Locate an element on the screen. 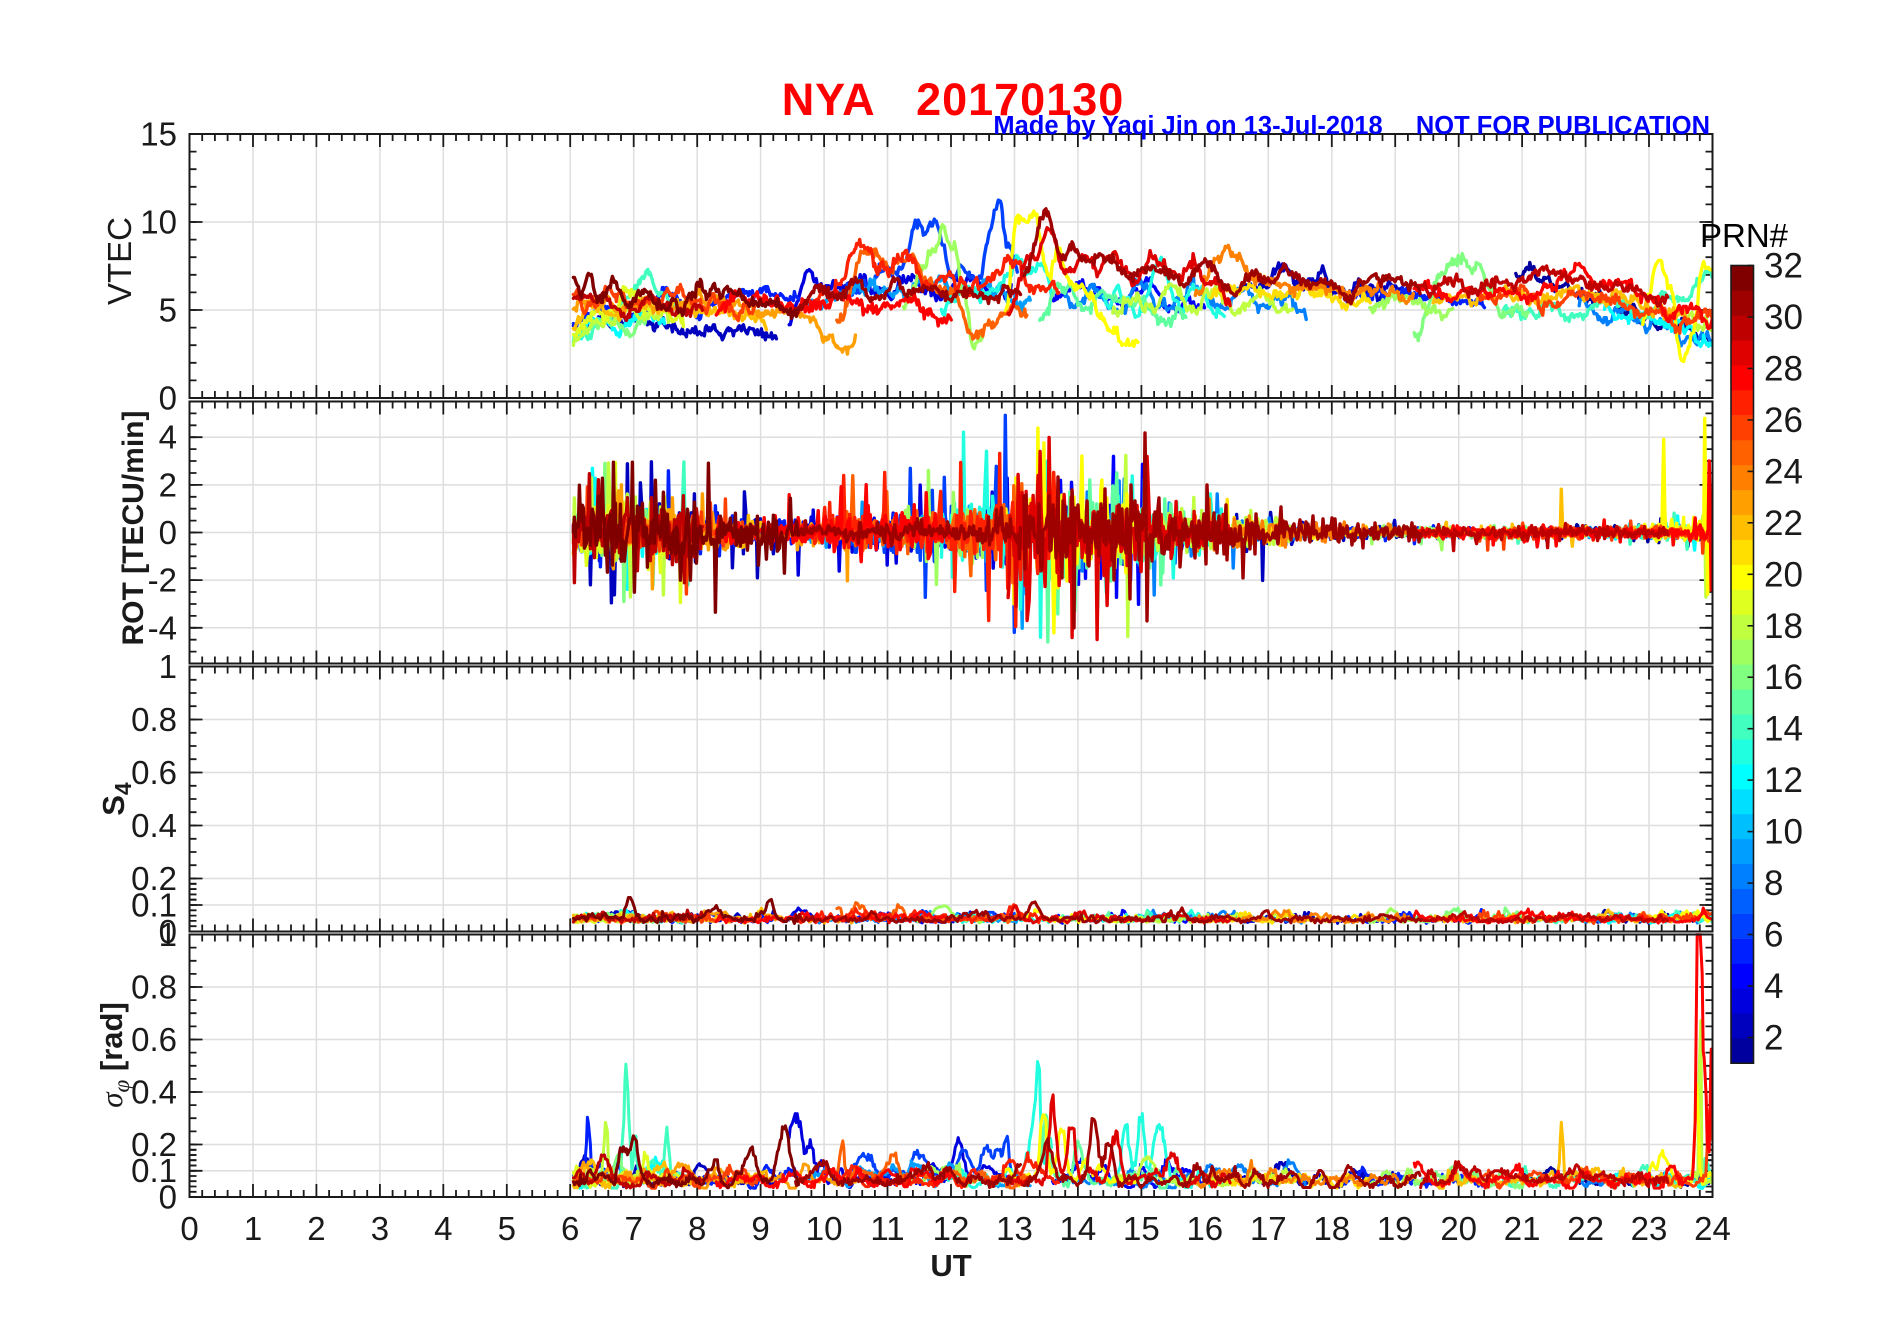 The width and height of the screenshot is (1902, 1335). svg-text: 11 is located at coordinates (887, 1228).